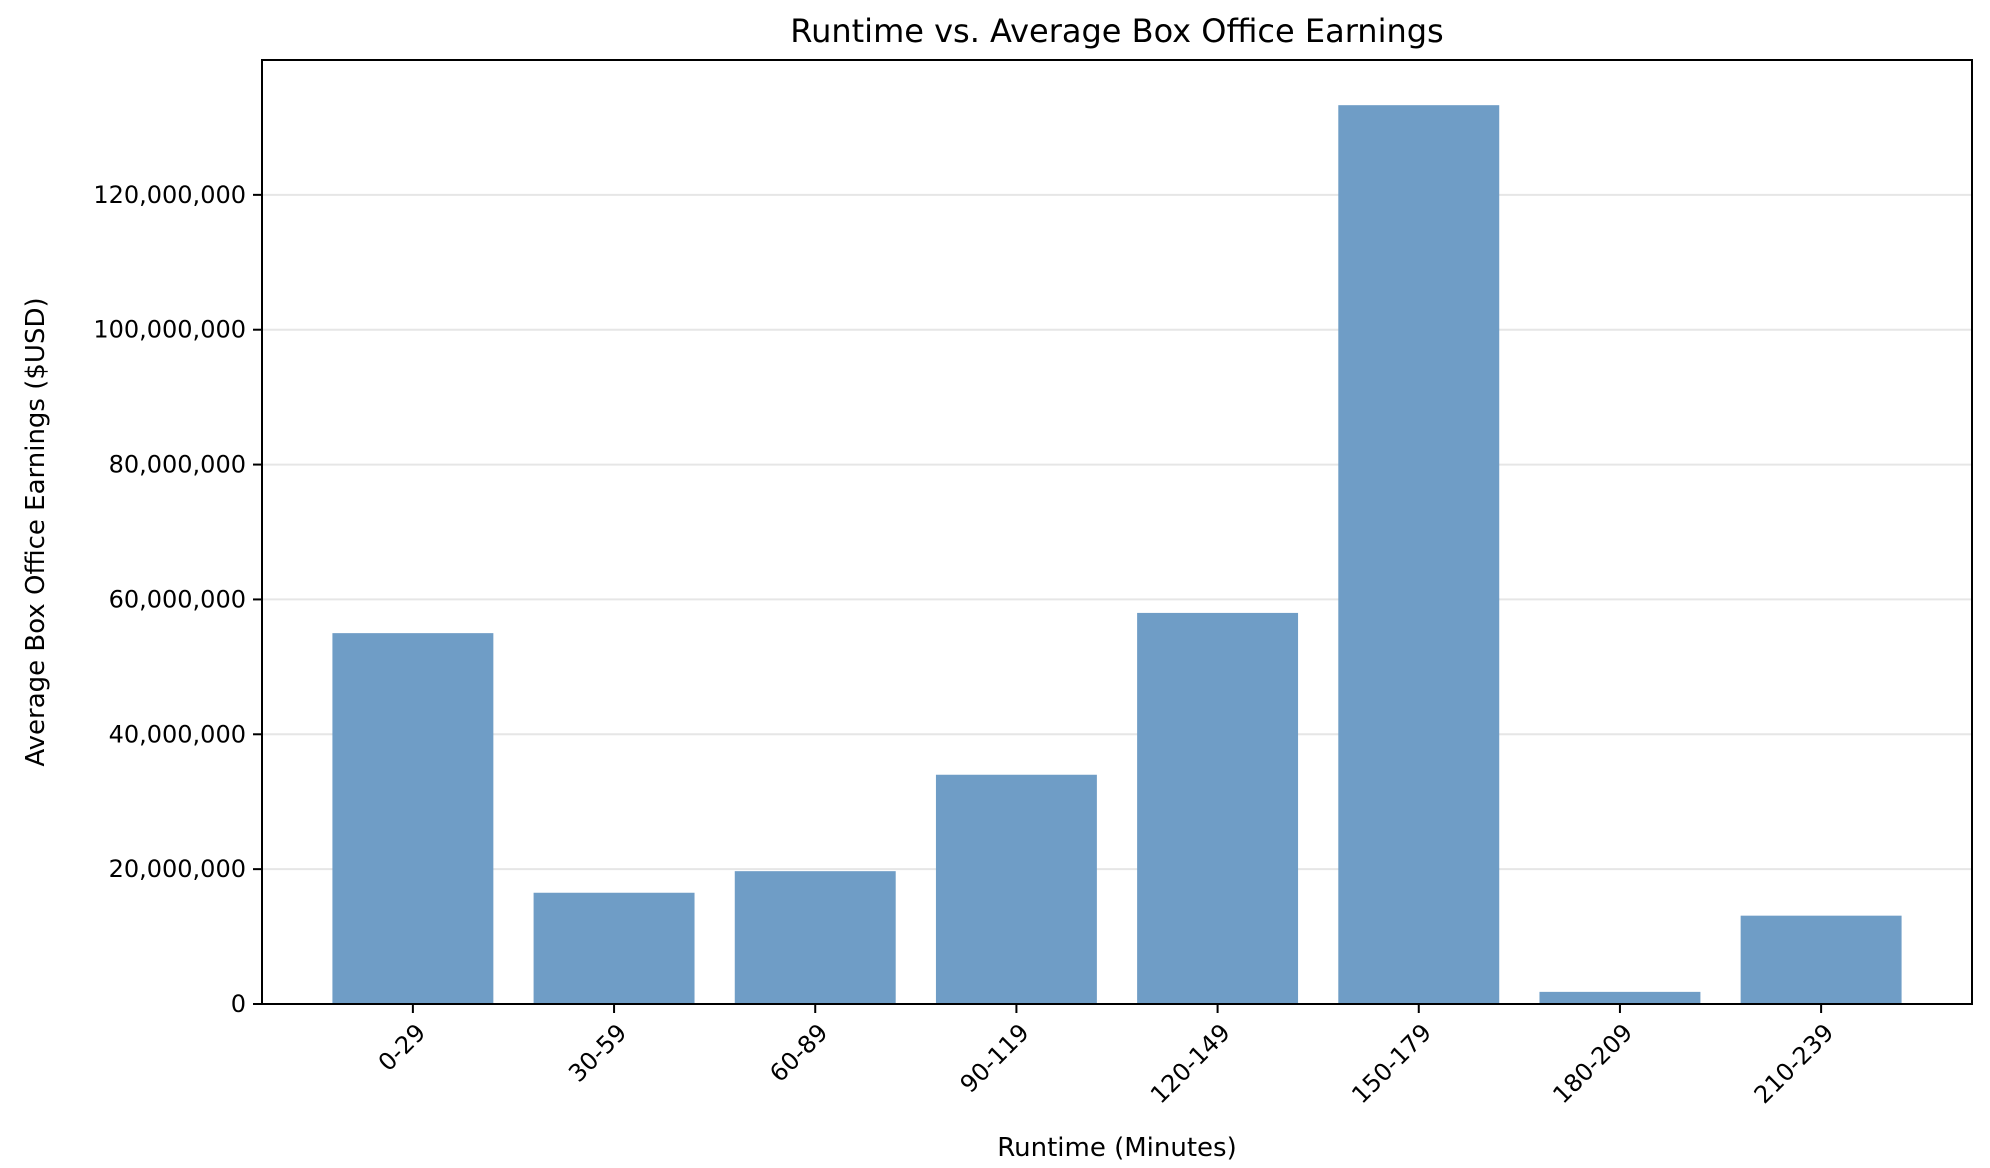 This screenshot has width=1990, height=1168. Describe the element at coordinates (402, 1047) in the screenshot. I see `x-tick-label: 0-29` at that location.